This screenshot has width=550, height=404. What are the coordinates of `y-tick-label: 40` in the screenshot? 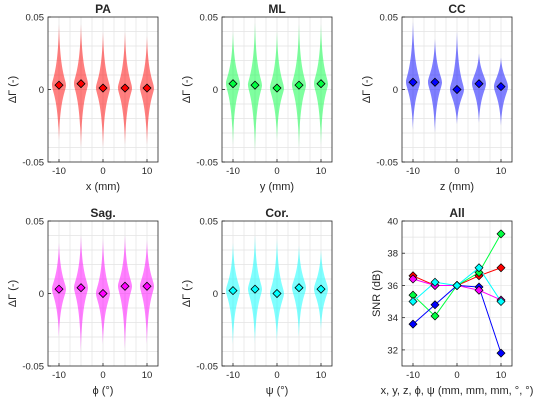 It's located at (392, 222).